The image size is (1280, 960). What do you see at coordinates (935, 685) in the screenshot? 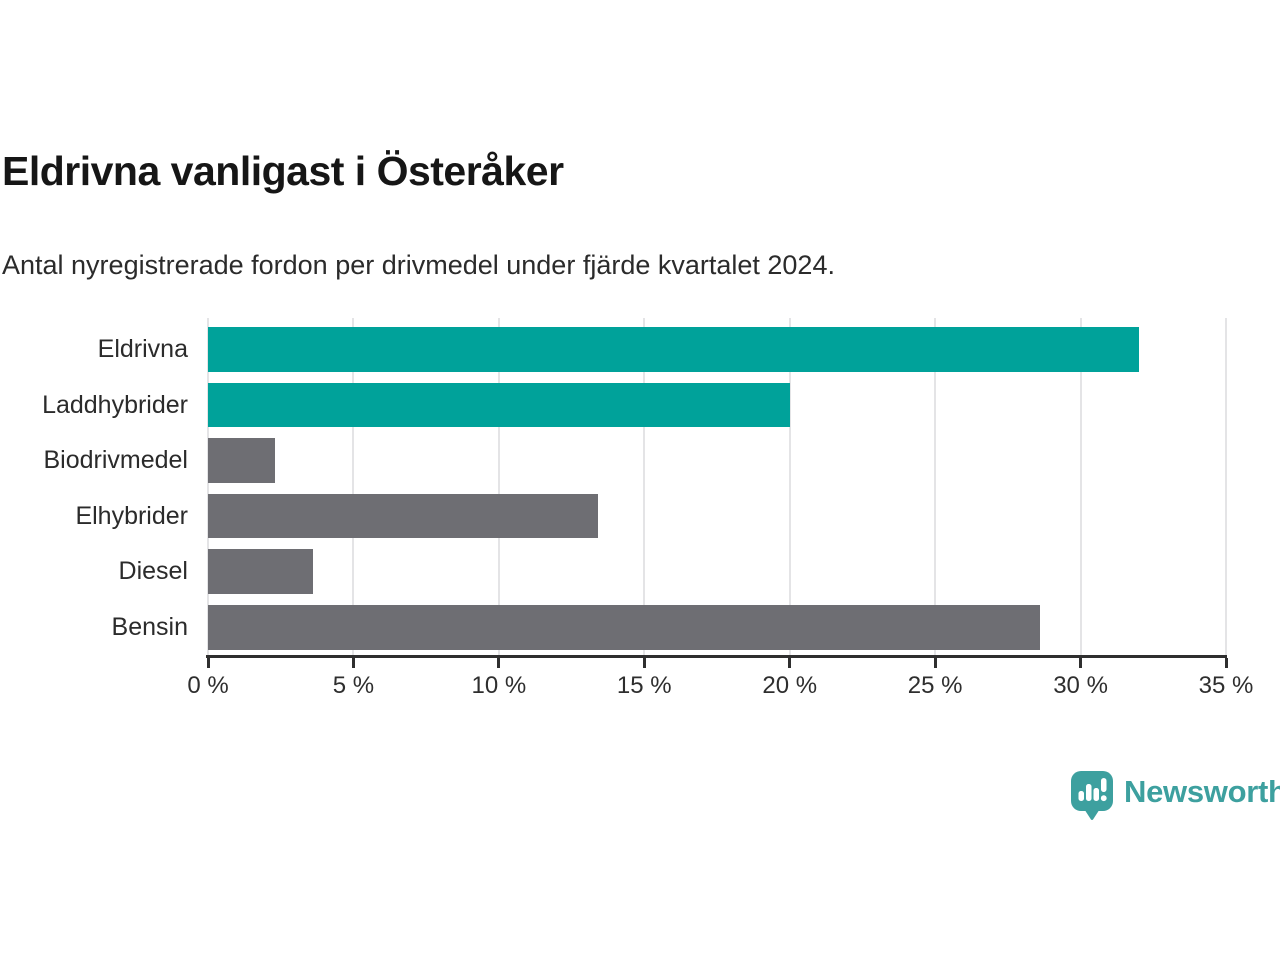
I see `tick-label-25%: 25 %` at bounding box center [935, 685].